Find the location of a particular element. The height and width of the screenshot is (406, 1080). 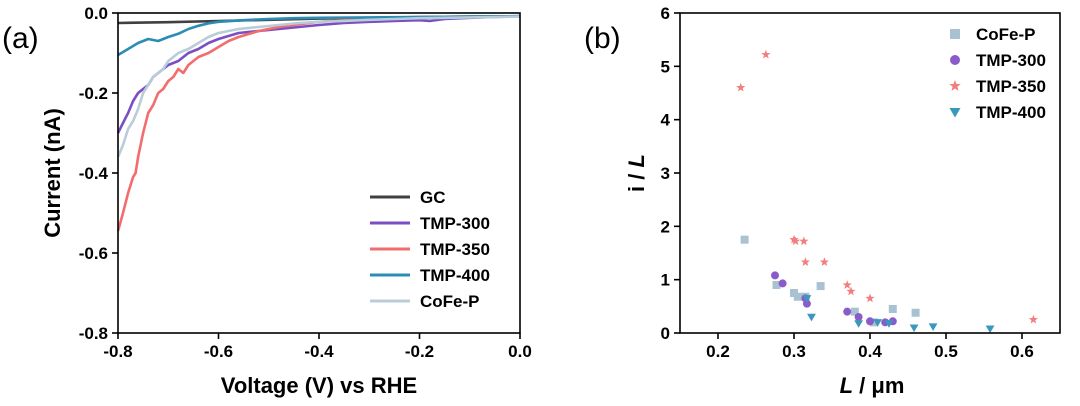

y-tick-label: -0.2 is located at coordinates (93, 93).